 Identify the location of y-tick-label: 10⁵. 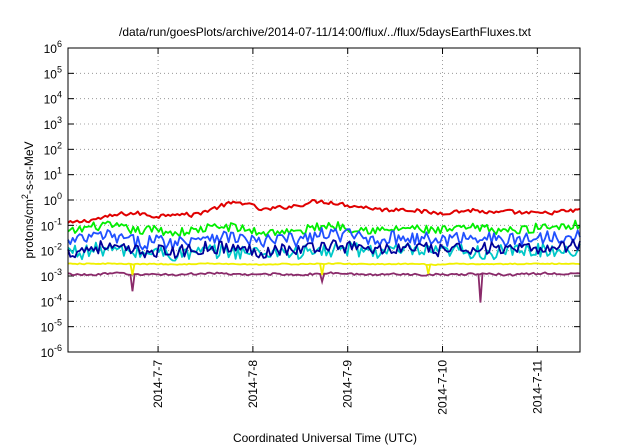
(53, 72).